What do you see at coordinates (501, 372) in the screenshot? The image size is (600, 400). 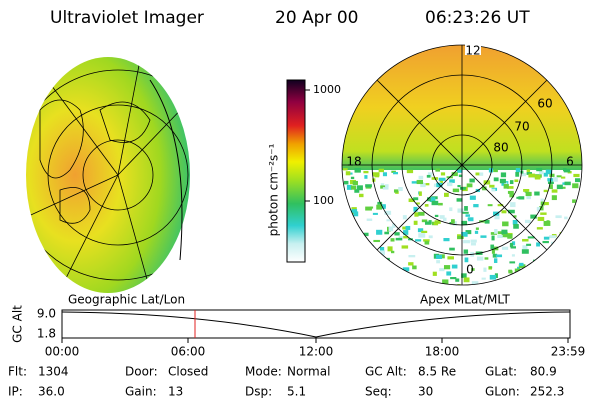 I see `status-label: GLat:` at bounding box center [501, 372].